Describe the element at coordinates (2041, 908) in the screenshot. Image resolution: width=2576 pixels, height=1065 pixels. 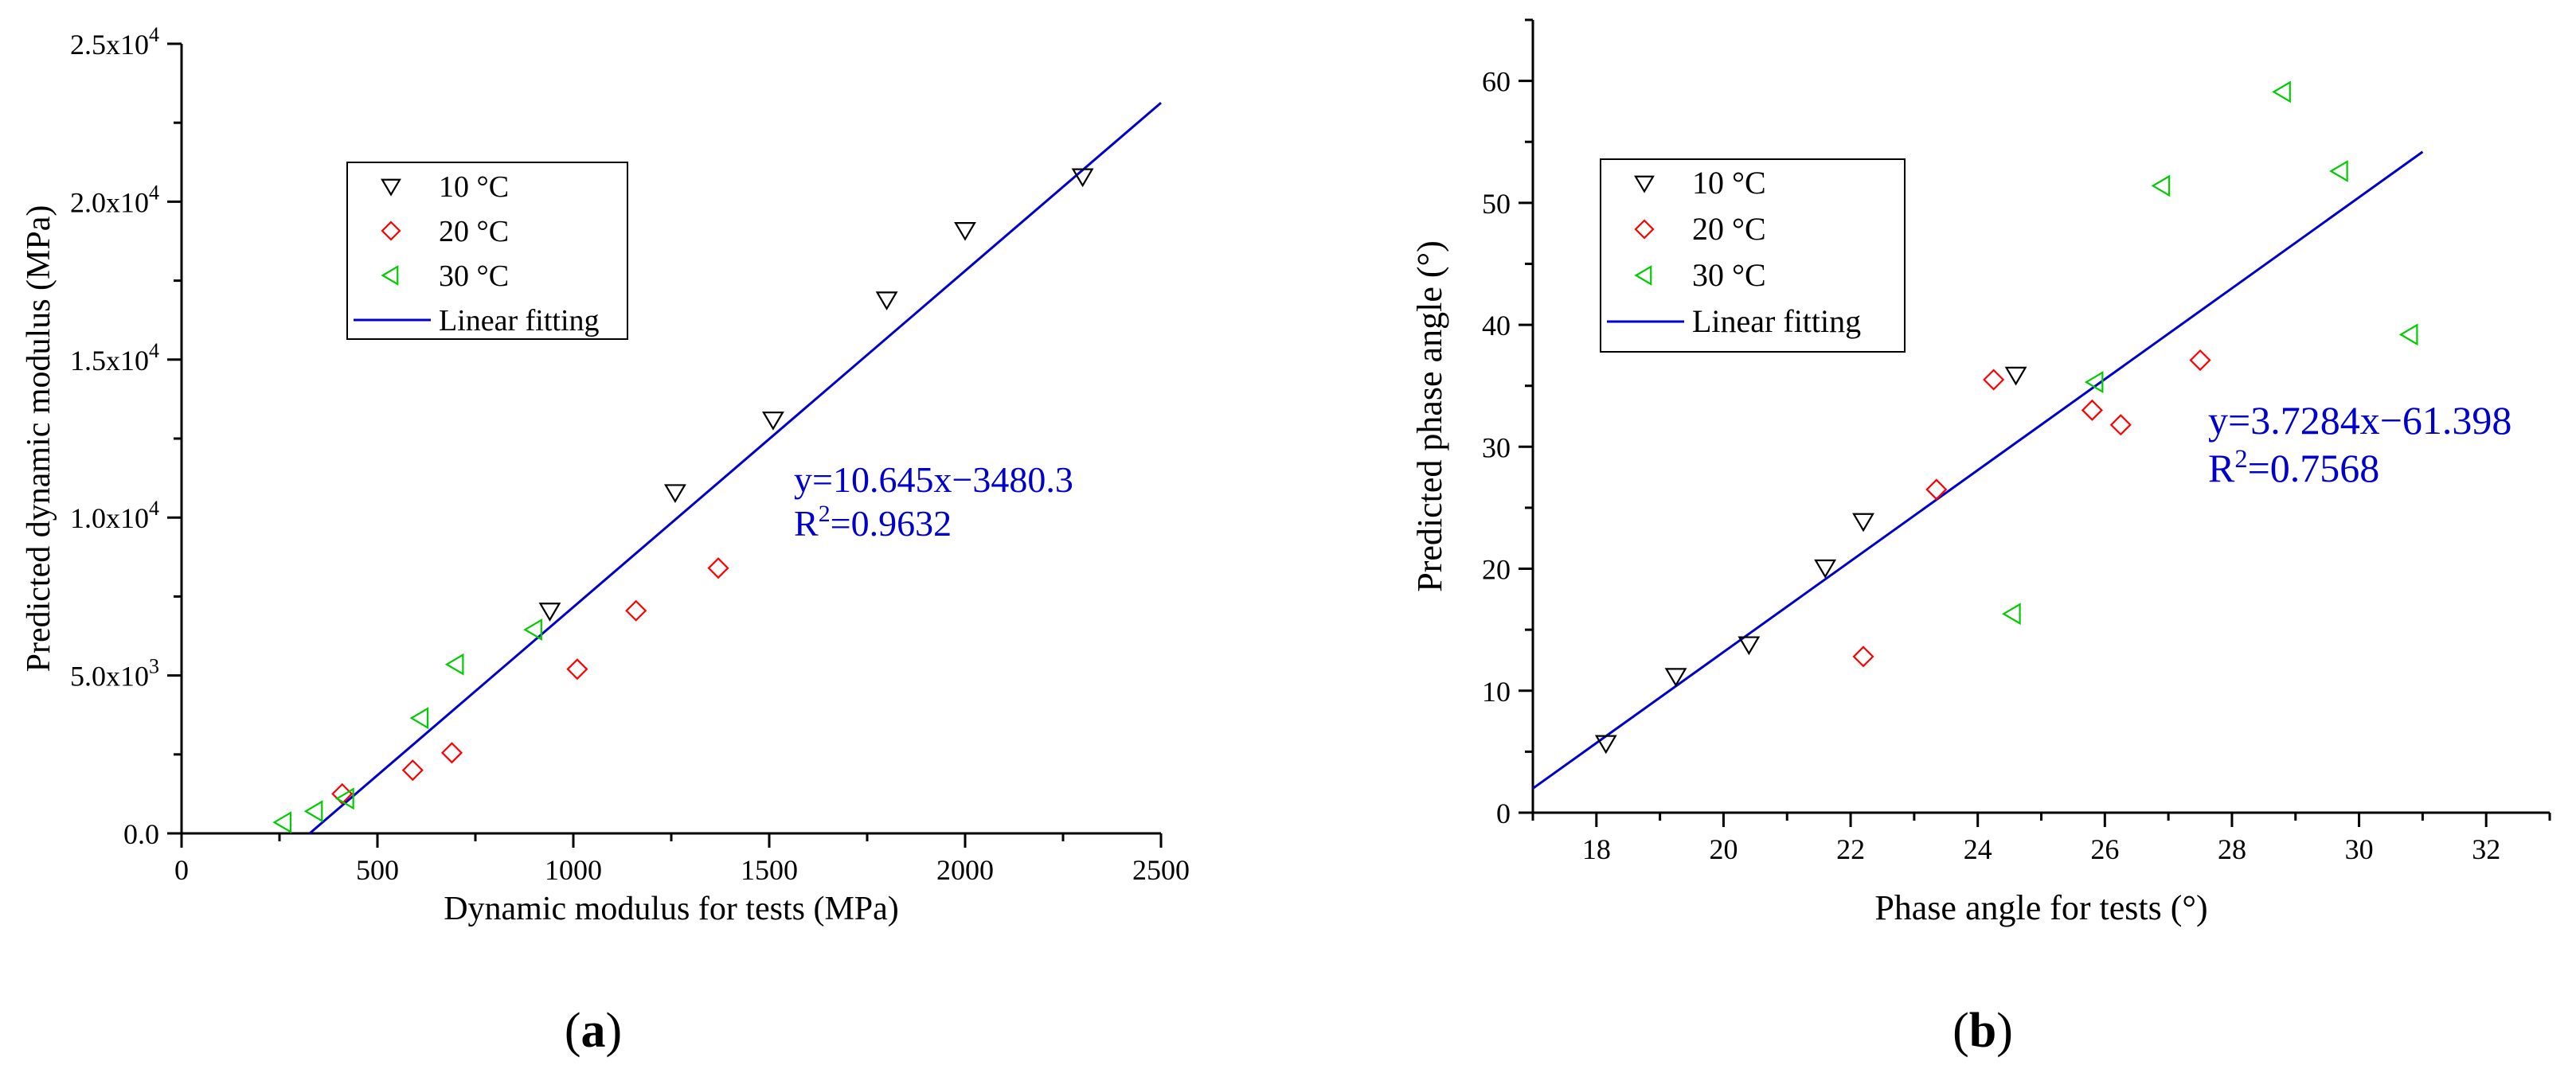
I see `chart-b-x-axis-label: Phase angle for tests (°)` at that location.